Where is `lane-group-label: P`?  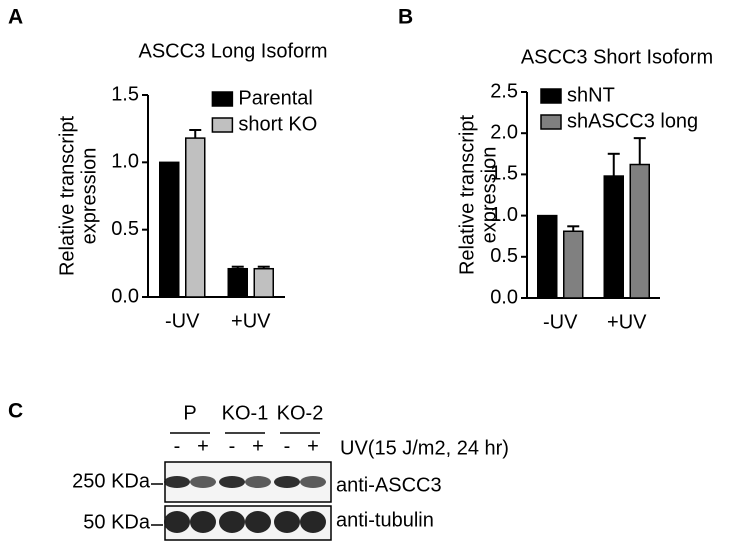
lane-group-label: P is located at coordinates (189, 413).